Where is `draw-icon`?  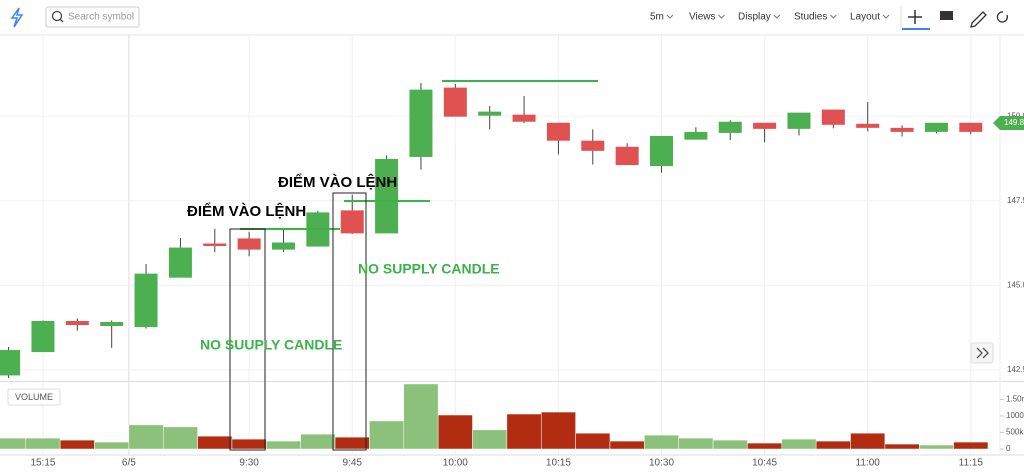 draw-icon is located at coordinates (978, 19).